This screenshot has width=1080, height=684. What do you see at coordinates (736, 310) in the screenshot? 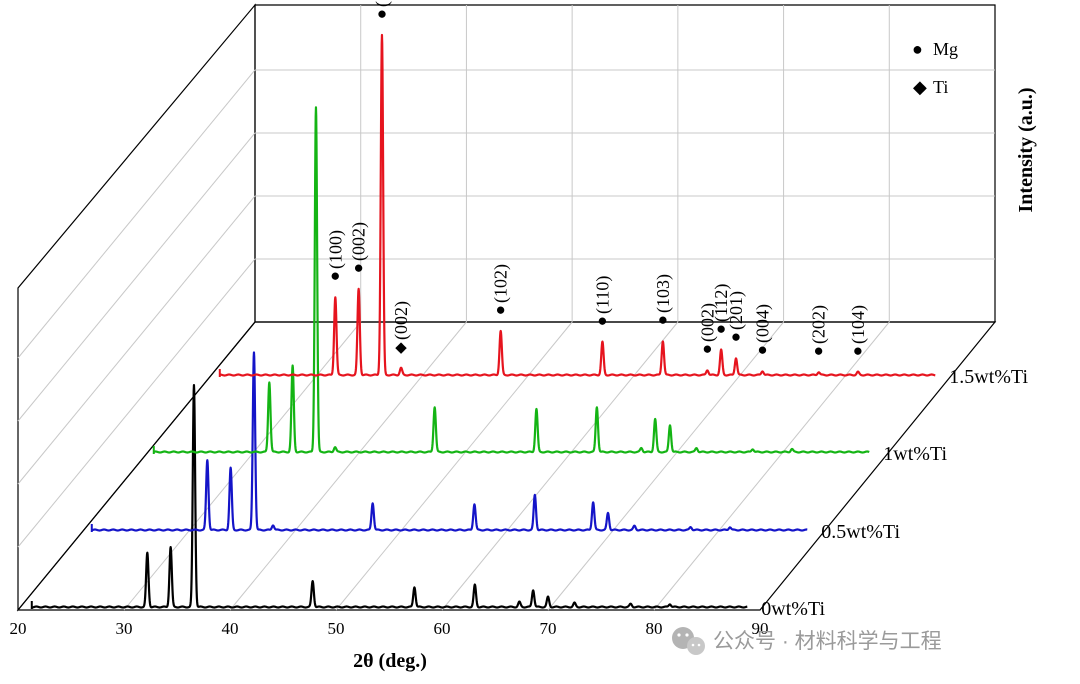
I see `peak-label: (201)` at bounding box center [736, 310].